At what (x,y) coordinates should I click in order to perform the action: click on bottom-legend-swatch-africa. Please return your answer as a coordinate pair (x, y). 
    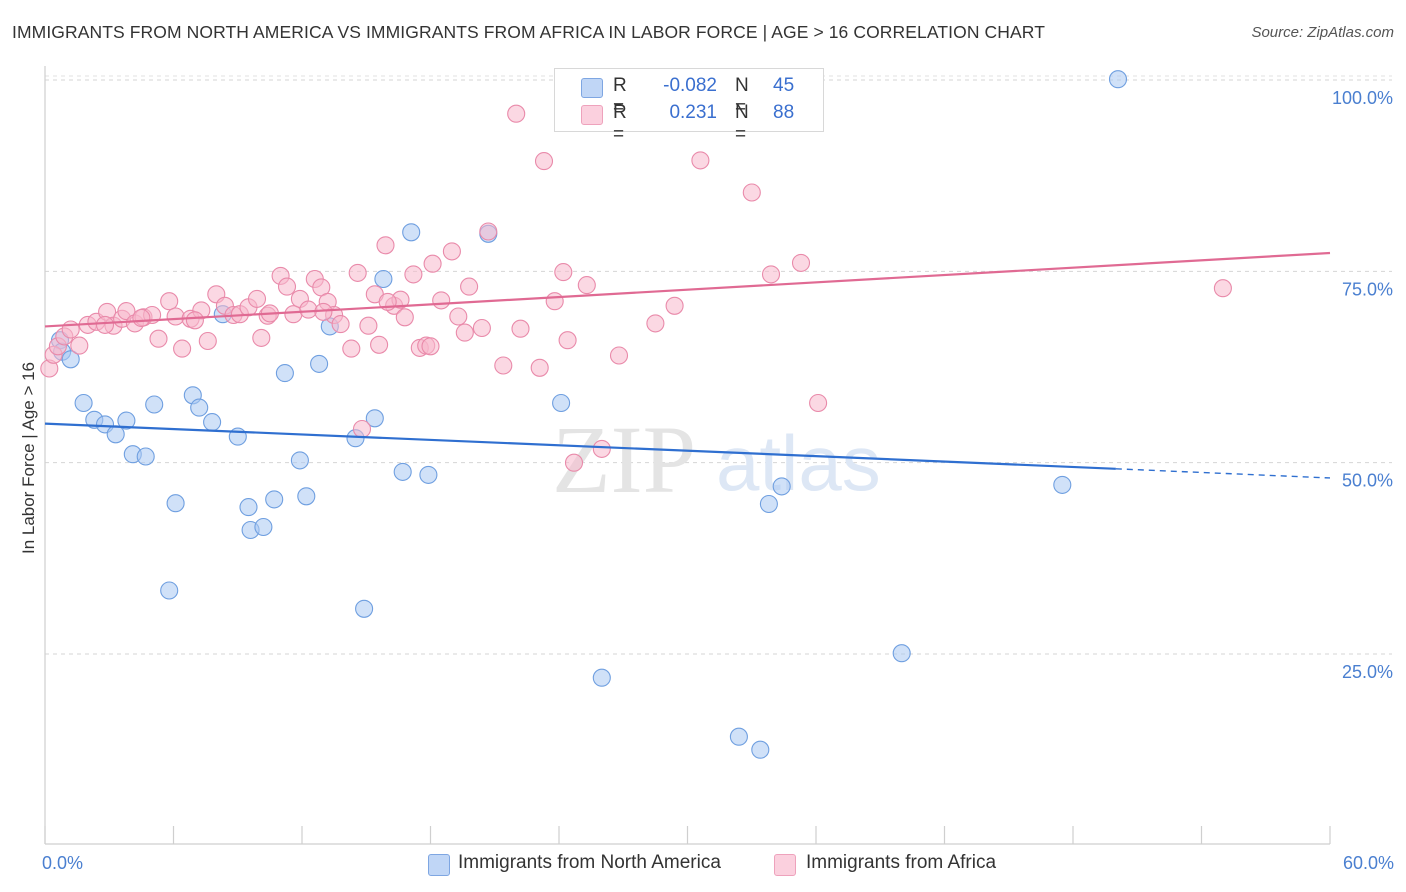
    Looking at the image, I should click on (785, 865).